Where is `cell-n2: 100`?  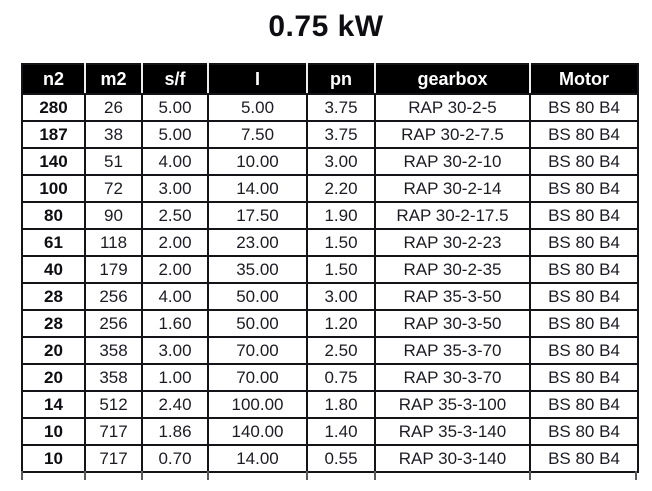 cell-n2: 100 is located at coordinates (53, 188).